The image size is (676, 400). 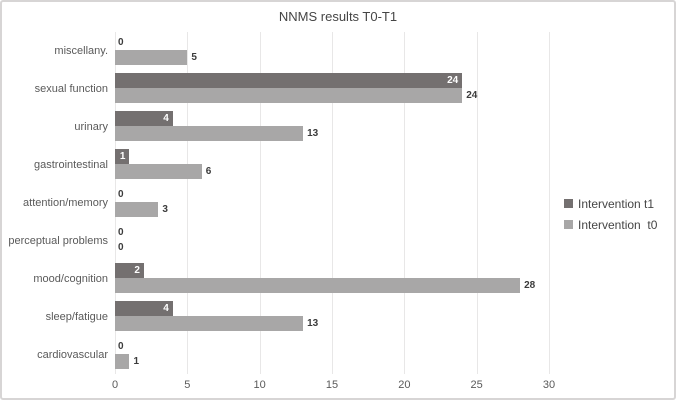 What do you see at coordinates (115, 385) in the screenshot?
I see `x-tick-0: 0` at bounding box center [115, 385].